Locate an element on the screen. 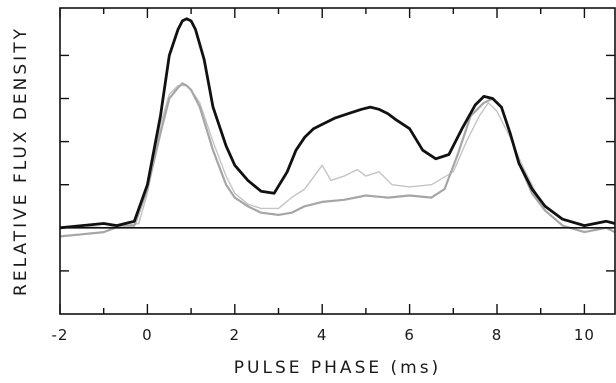 The image size is (616, 383). x-tick-label: 10 is located at coordinates (584, 335).